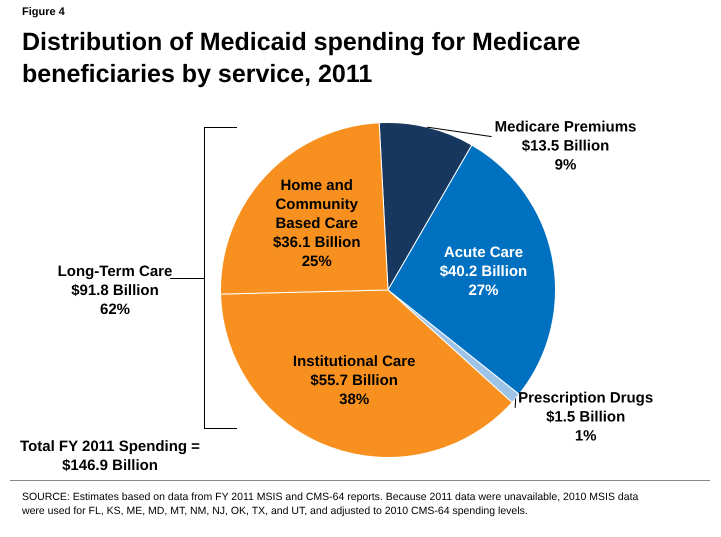 This screenshot has height=537, width=721. Describe the element at coordinates (566, 155) in the screenshot. I see `data-label: $13.5 Billion 9%` at that location.